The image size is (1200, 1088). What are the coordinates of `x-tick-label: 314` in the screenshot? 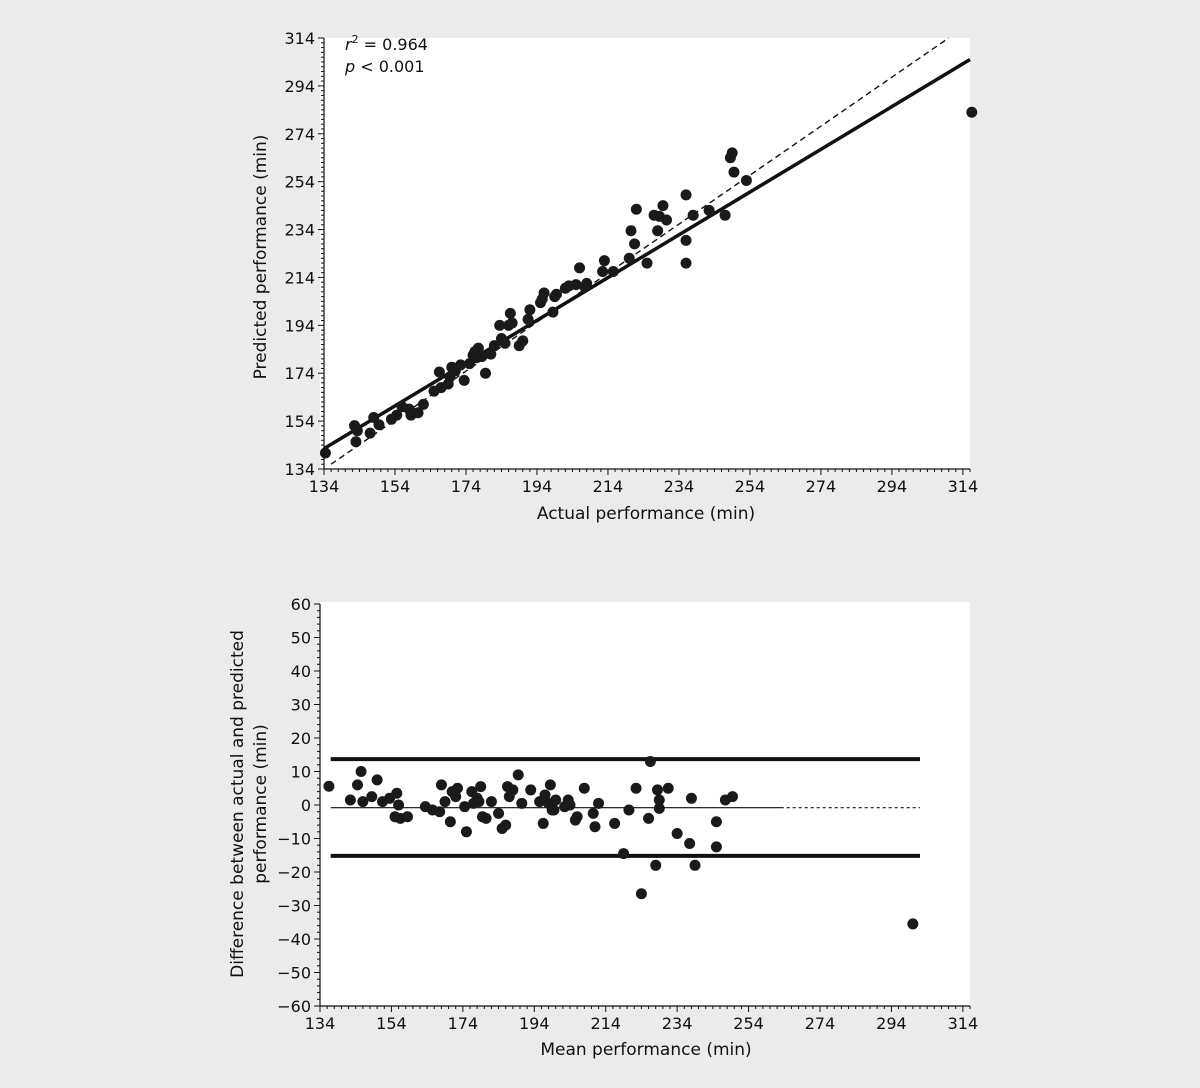 It's located at (963, 486).